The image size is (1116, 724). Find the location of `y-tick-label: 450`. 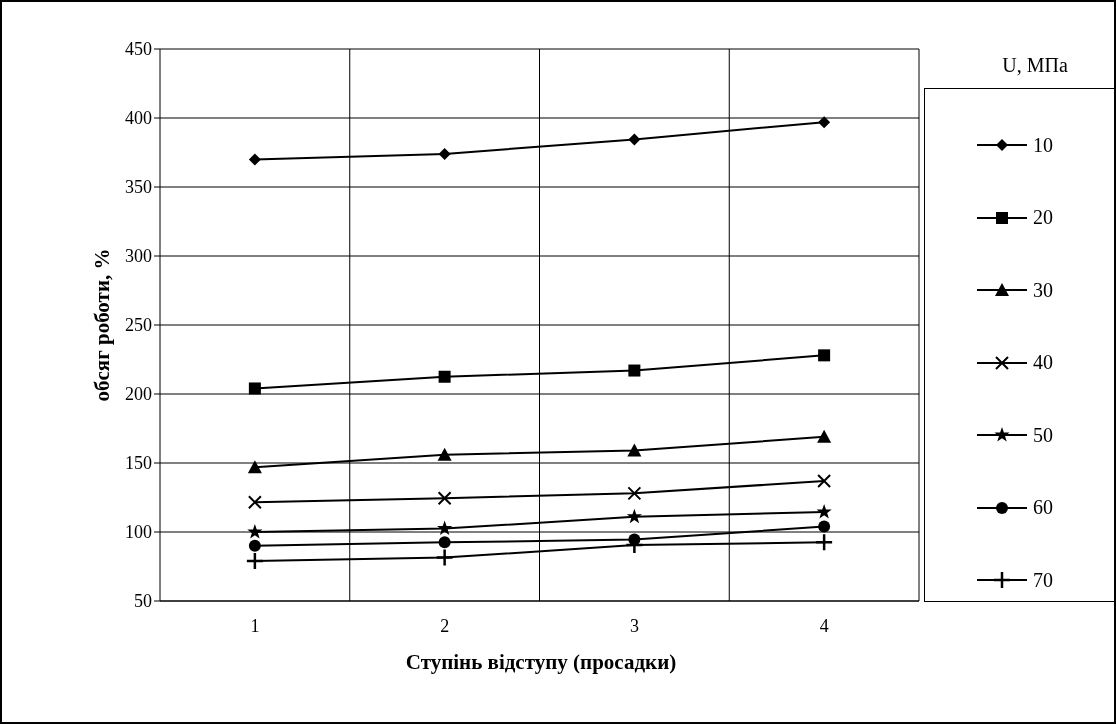

y-tick-label: 450 is located at coordinates (138, 49).